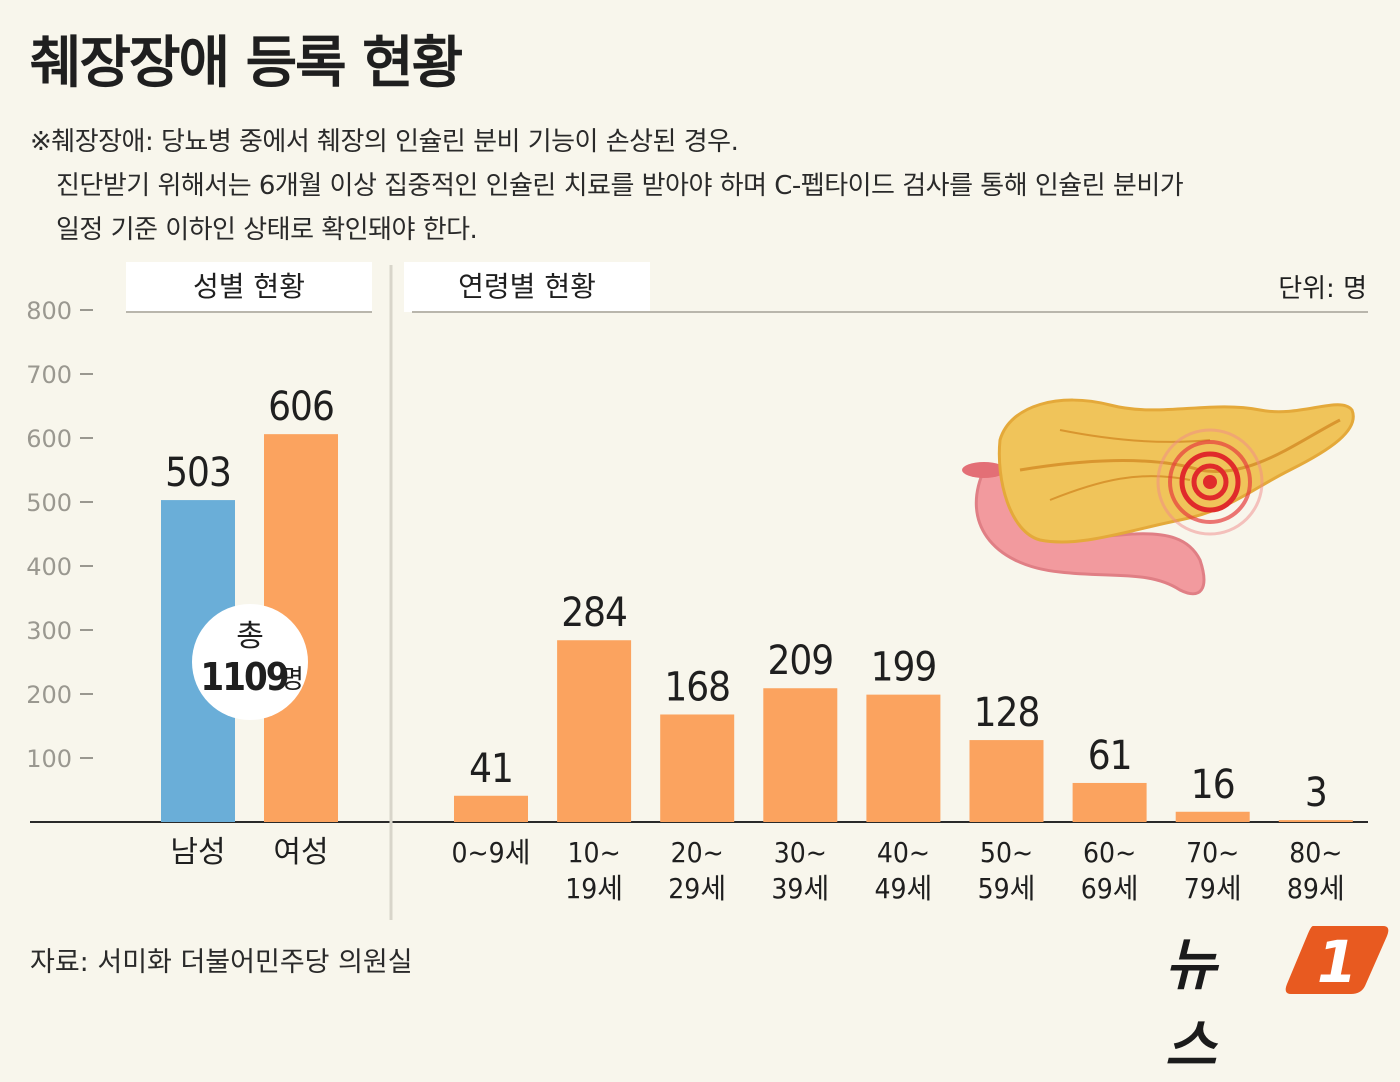  Describe the element at coordinates (49, 503) in the screenshot. I see `y-tick-label: 500` at that location.